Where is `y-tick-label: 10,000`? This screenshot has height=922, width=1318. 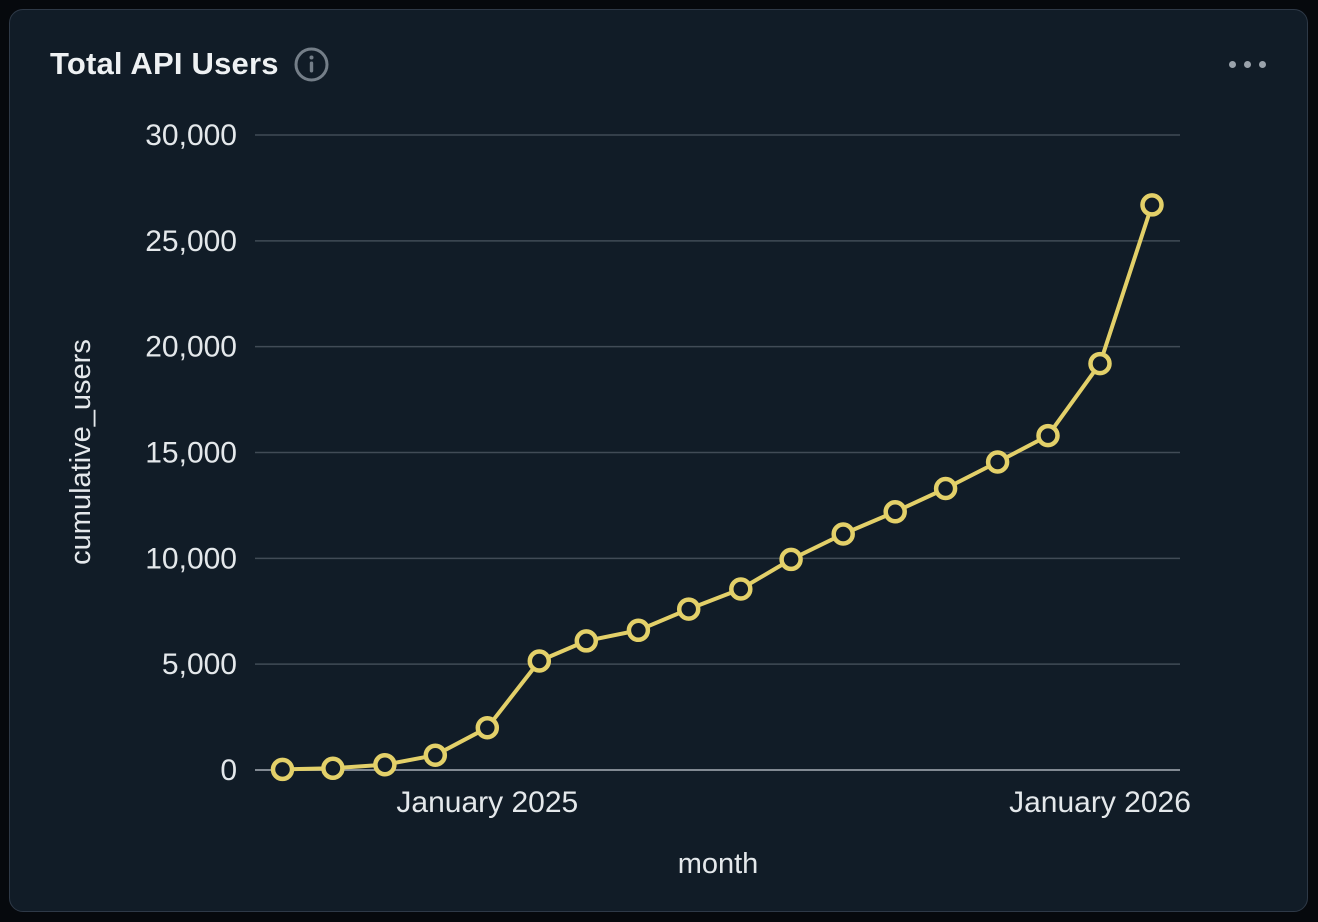 y-tick-label: 10,000 is located at coordinates (191, 558).